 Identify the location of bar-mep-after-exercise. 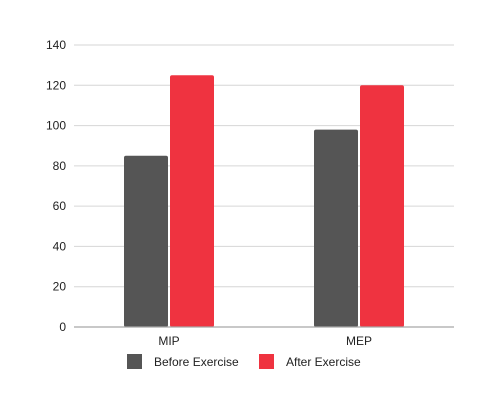
(382, 206).